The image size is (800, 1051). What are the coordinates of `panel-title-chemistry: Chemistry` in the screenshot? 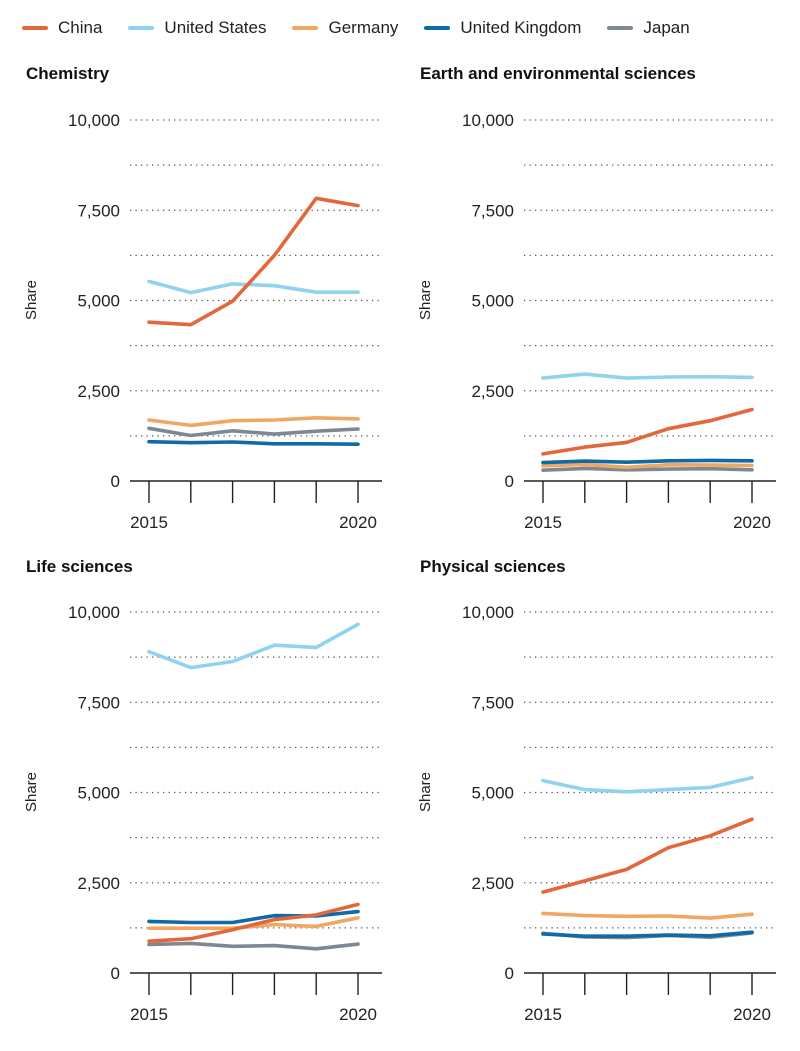 It's located at (68, 73).